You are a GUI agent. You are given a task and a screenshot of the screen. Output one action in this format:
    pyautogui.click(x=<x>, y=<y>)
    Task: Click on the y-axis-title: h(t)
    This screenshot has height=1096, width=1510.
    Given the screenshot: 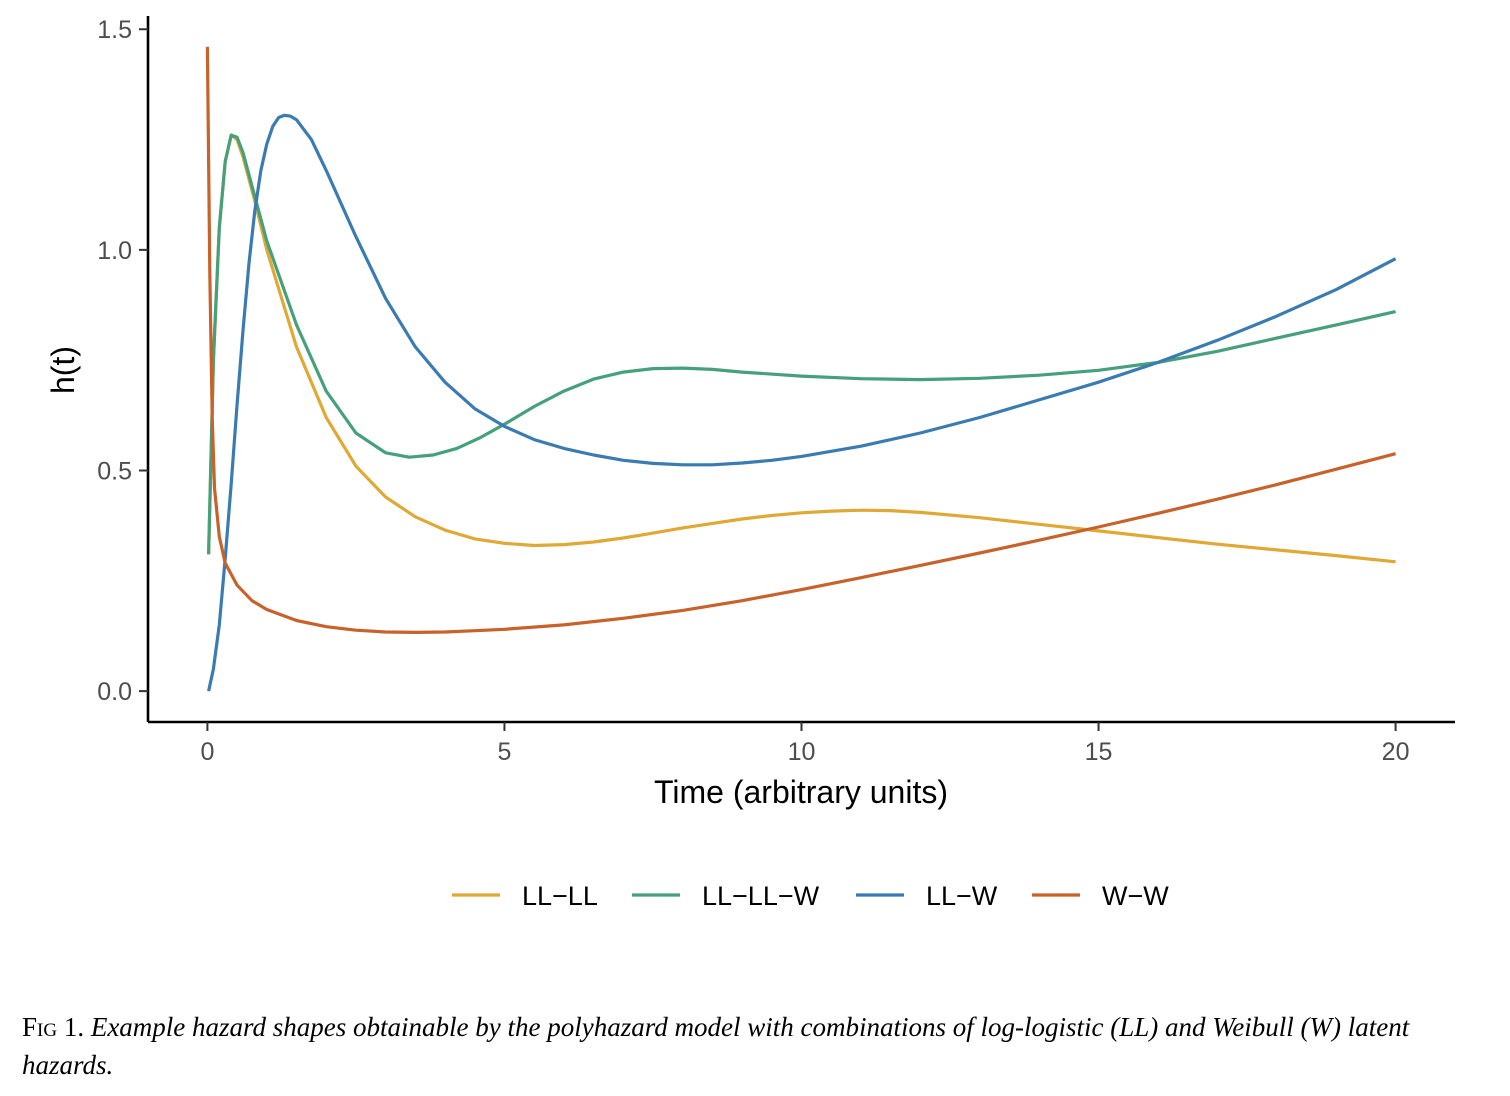 What is the action you would take?
    pyautogui.click(x=63, y=370)
    